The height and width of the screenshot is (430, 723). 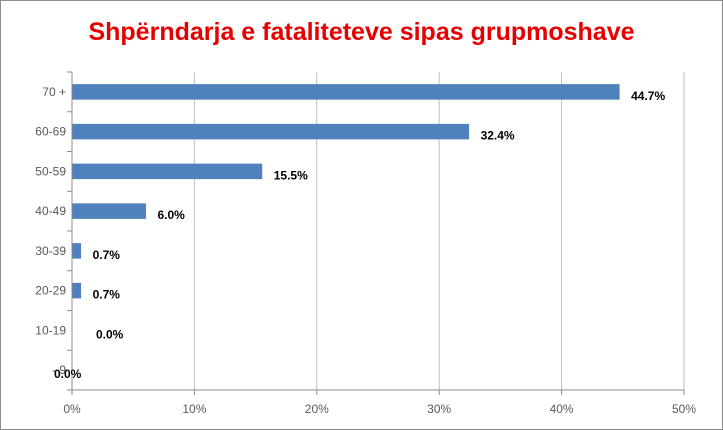 I want to click on y-tick-label: 40-49, so click(x=50, y=211).